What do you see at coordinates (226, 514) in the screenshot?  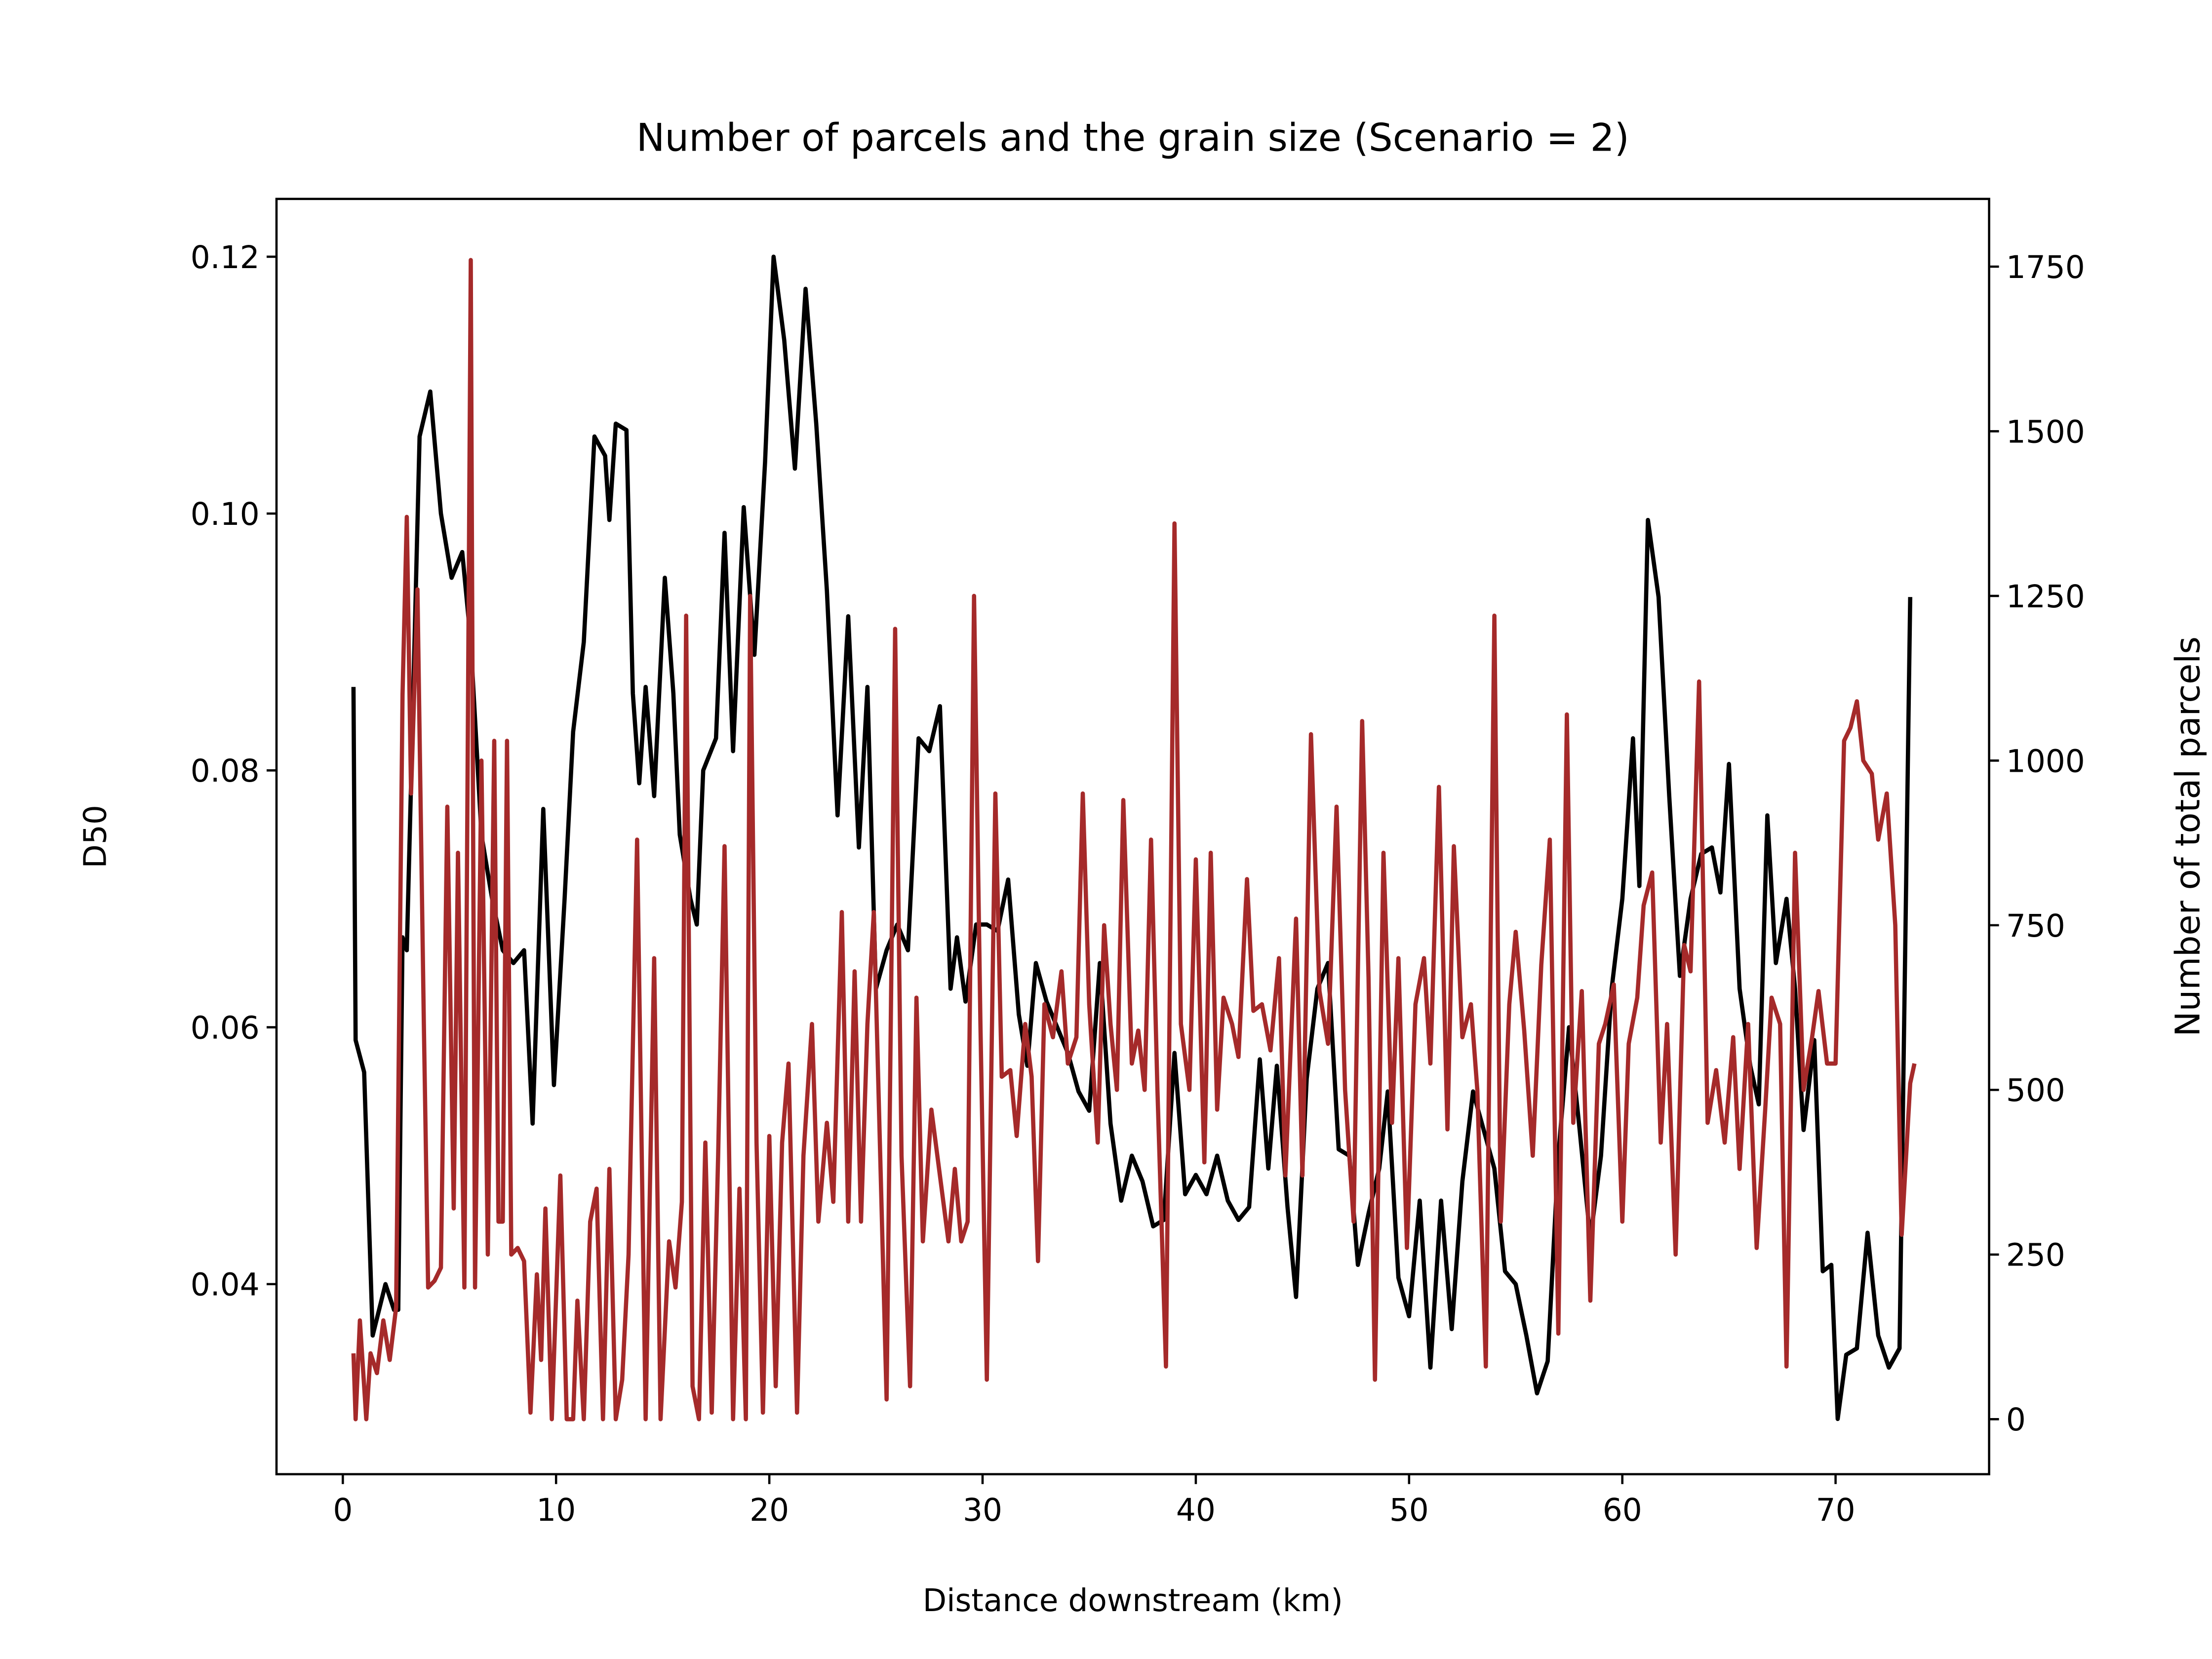 I see `y-tick-label: 0.10` at bounding box center [226, 514].